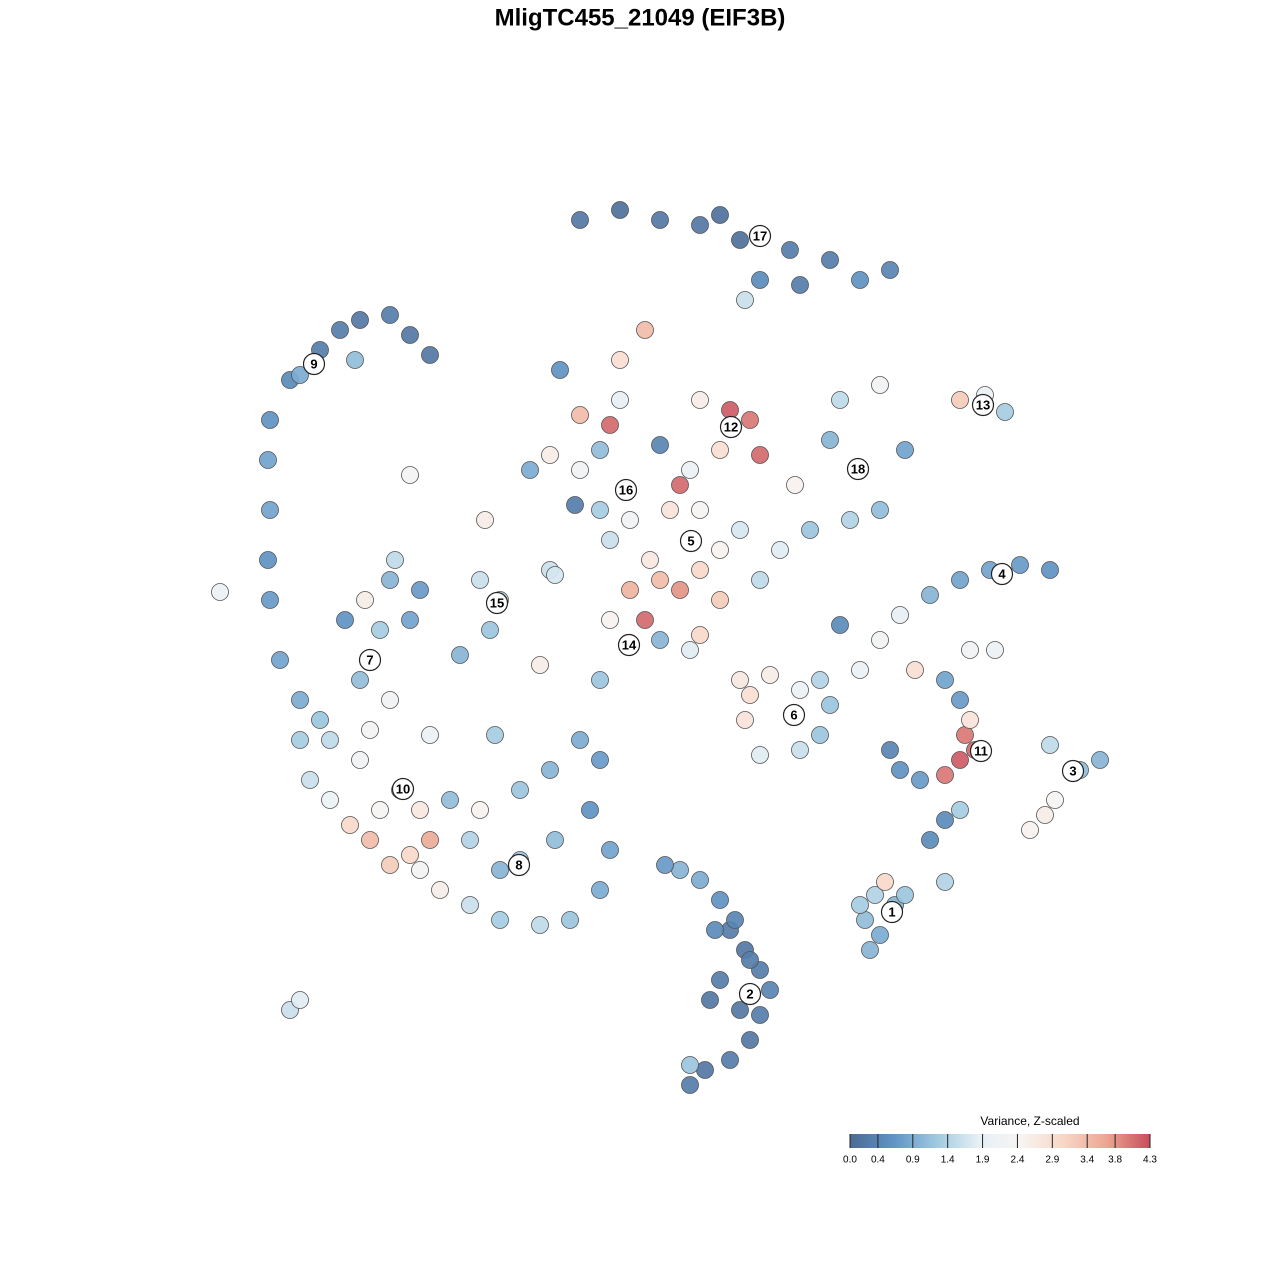  Describe the element at coordinates (1000, 1141) in the screenshot. I see `colorbar` at that location.